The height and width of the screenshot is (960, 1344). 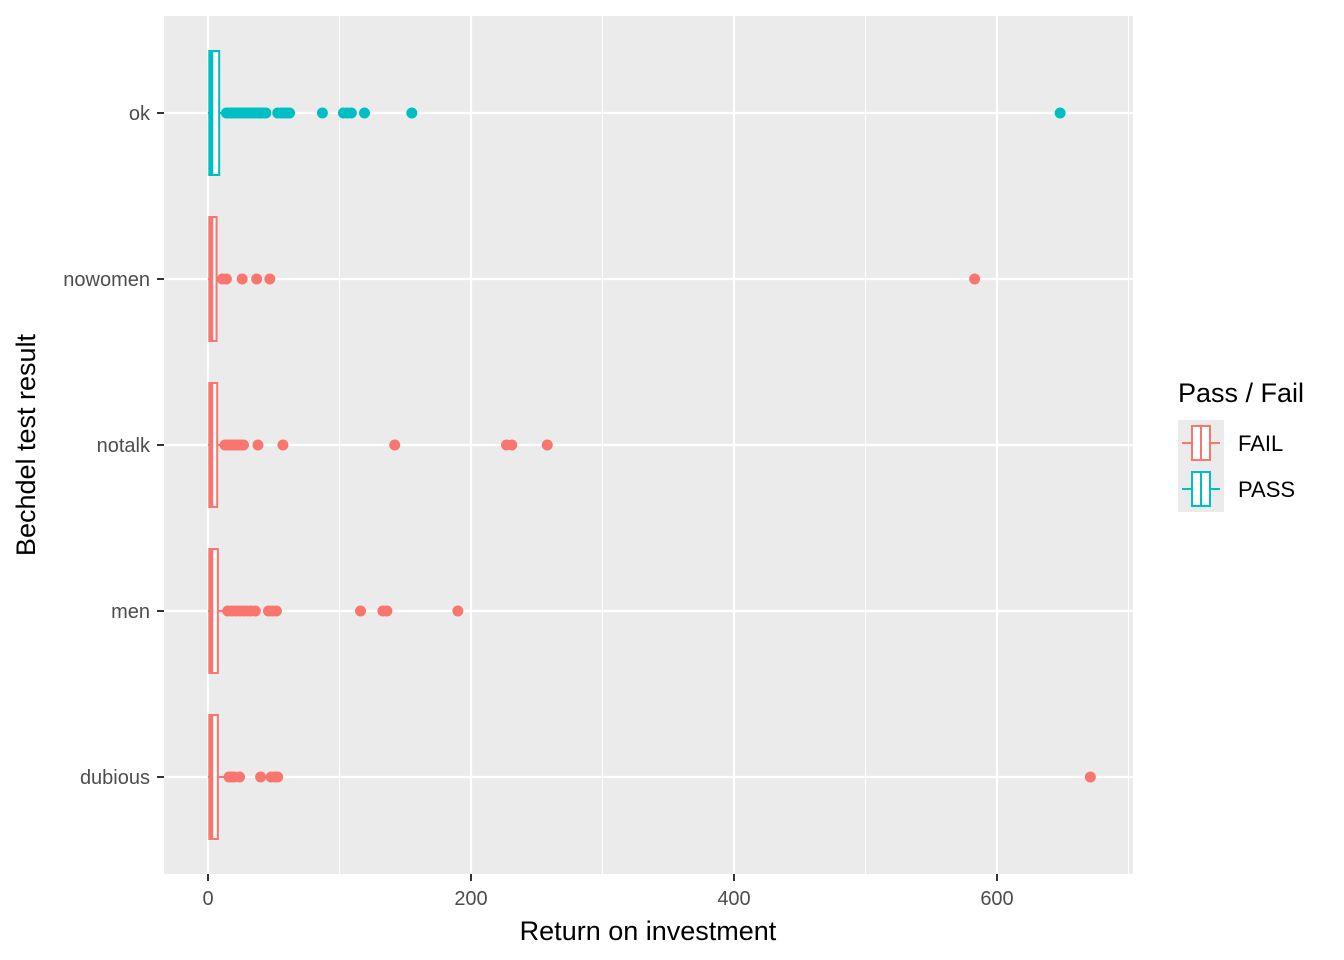 What do you see at coordinates (470, 899) in the screenshot?
I see `x-tick-label: 200` at bounding box center [470, 899].